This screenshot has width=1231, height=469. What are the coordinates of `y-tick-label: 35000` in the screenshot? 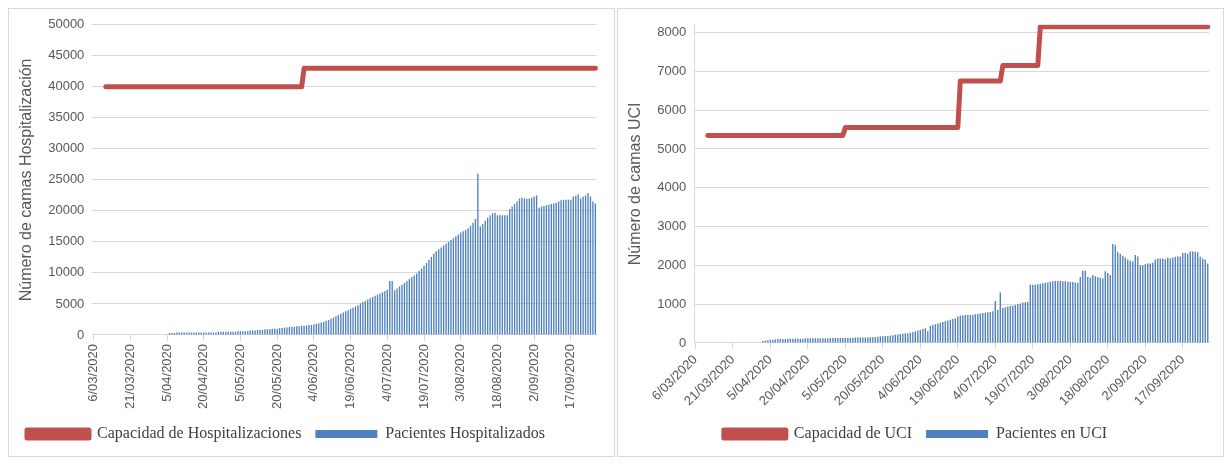 It's located at (66, 117).